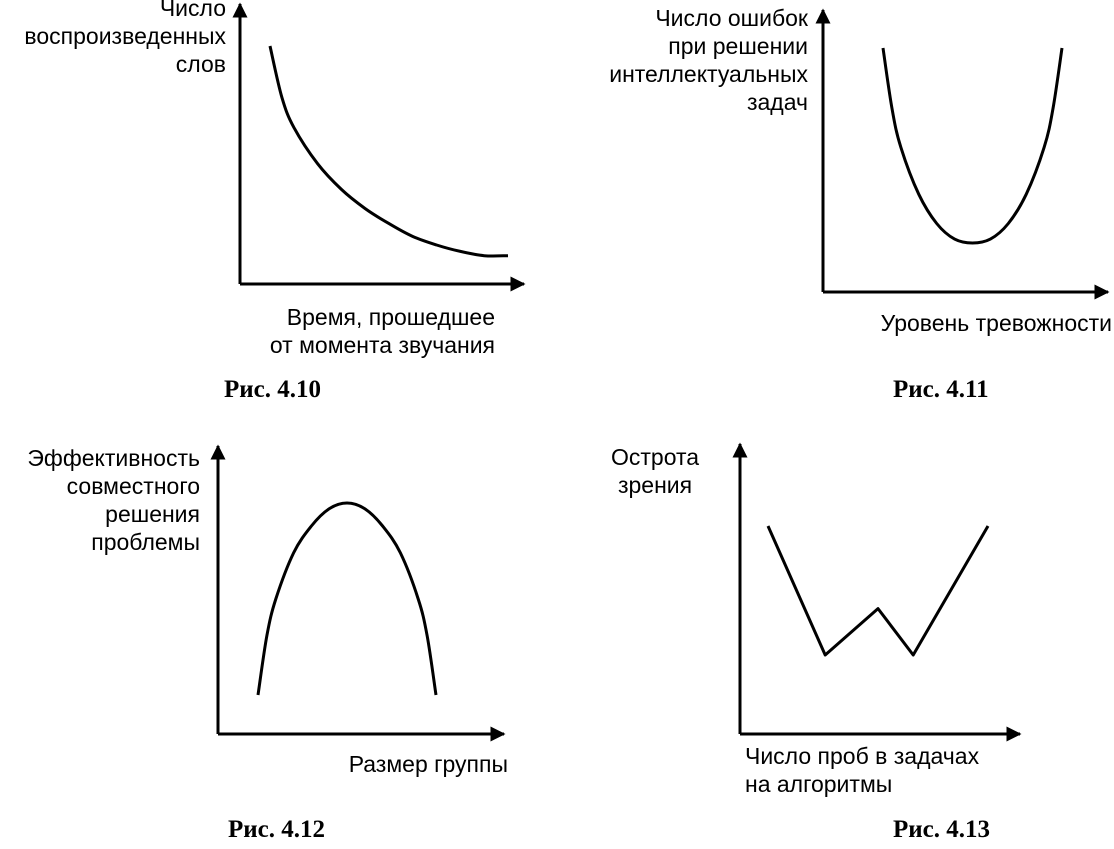 The width and height of the screenshot is (1114, 849). Describe the element at coordinates (972, 146) in the screenshot. I see `chart-2-series-line` at that location.